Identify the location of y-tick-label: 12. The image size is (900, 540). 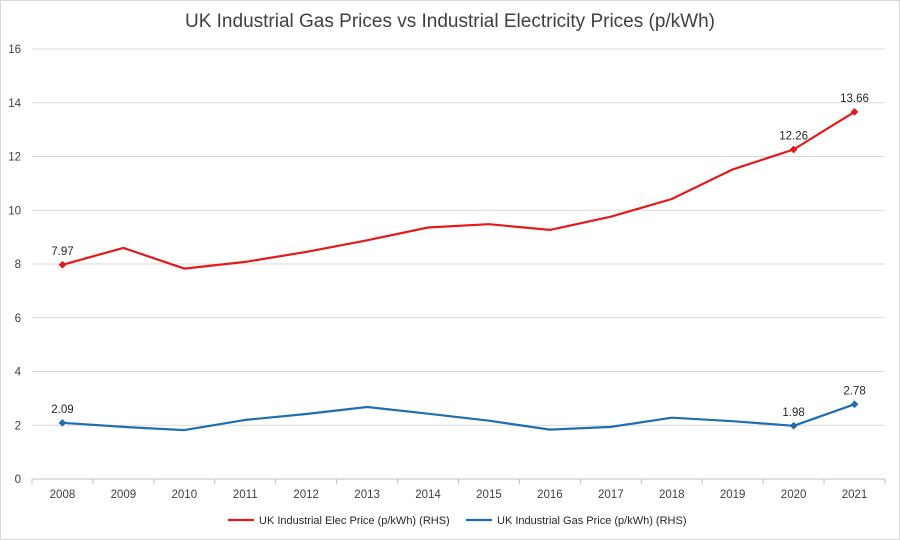
(14, 158).